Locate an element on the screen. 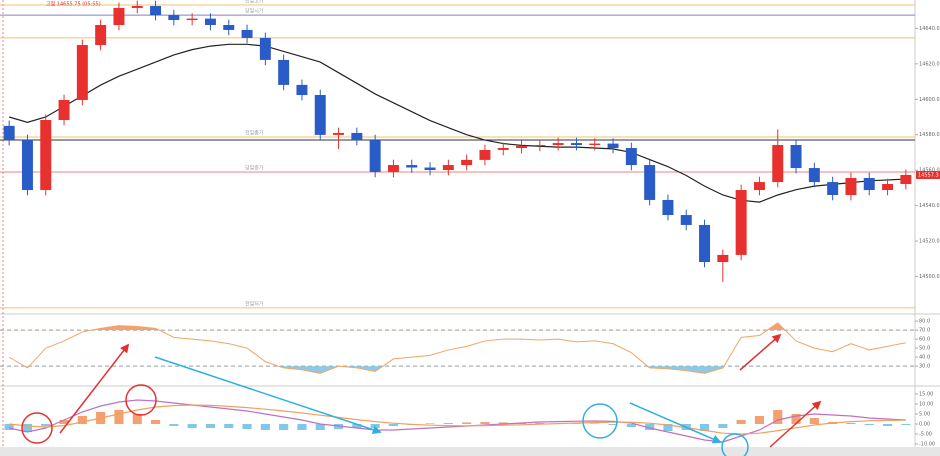 The image size is (940, 456). bottom-strip is located at coordinates (470, 451).